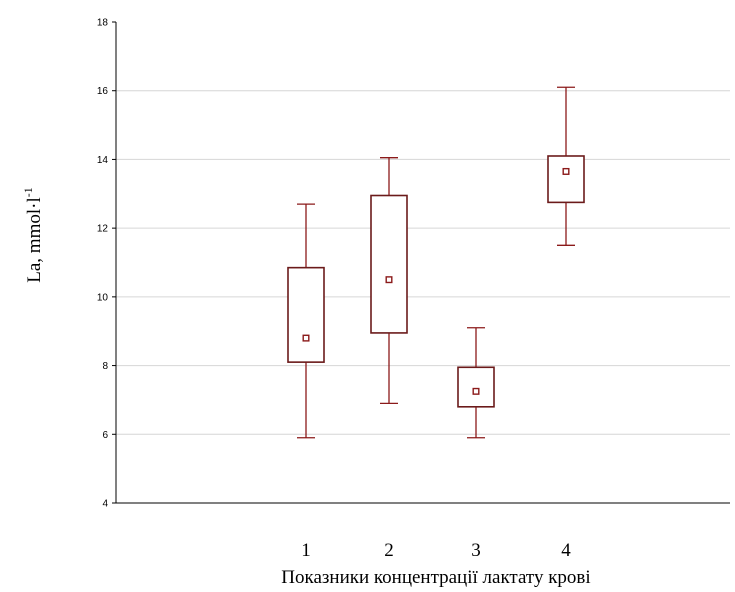  Describe the element at coordinates (103, 297) in the screenshot. I see `y-tick-label: 10` at that location.